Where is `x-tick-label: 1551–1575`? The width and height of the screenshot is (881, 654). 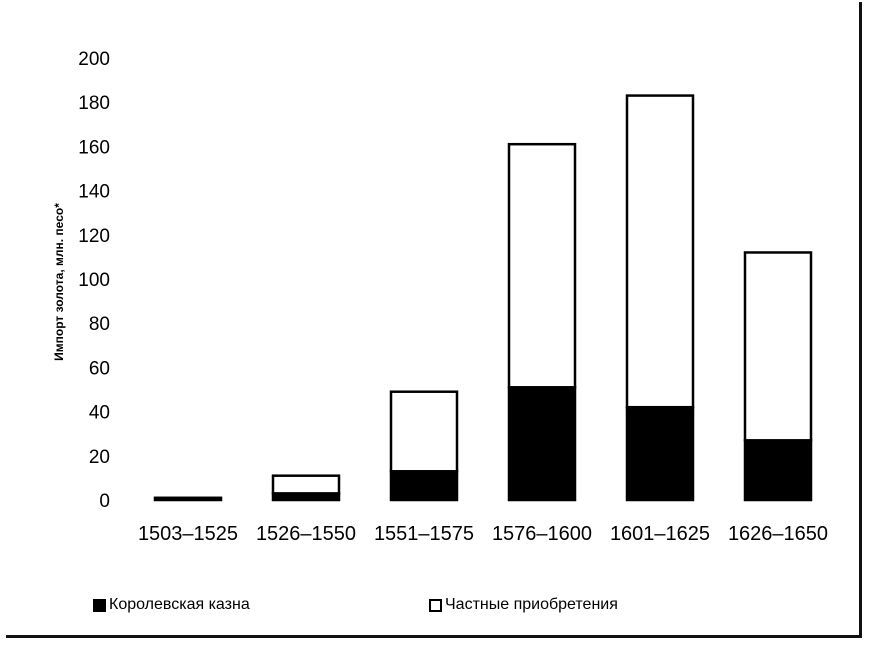
x-tick-label: 1551–1575 is located at coordinates (424, 534).